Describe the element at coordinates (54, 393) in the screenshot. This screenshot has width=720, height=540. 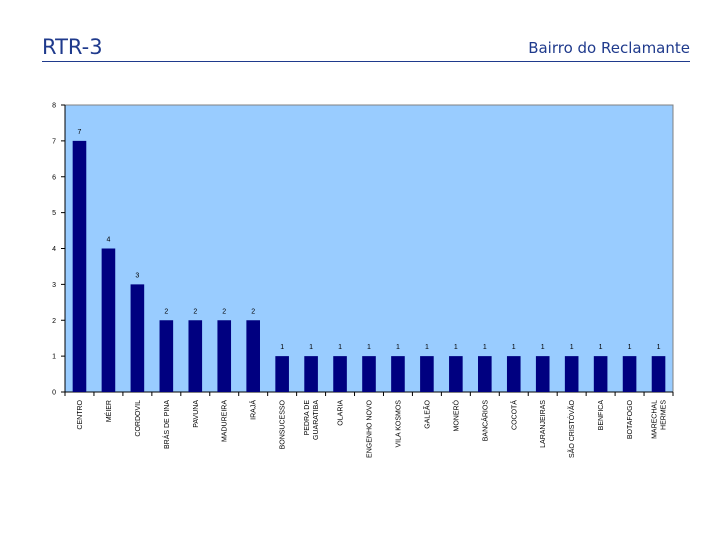
I see `y-tick-label: 0` at that location.